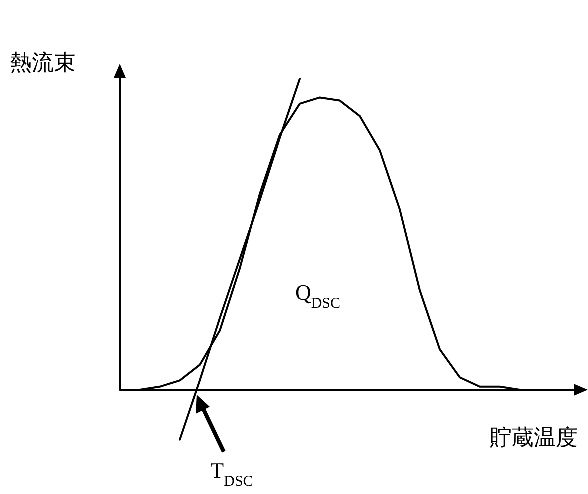  Describe the element at coordinates (232, 474) in the screenshot. I see `text: T$_{DSC}$` at that location.